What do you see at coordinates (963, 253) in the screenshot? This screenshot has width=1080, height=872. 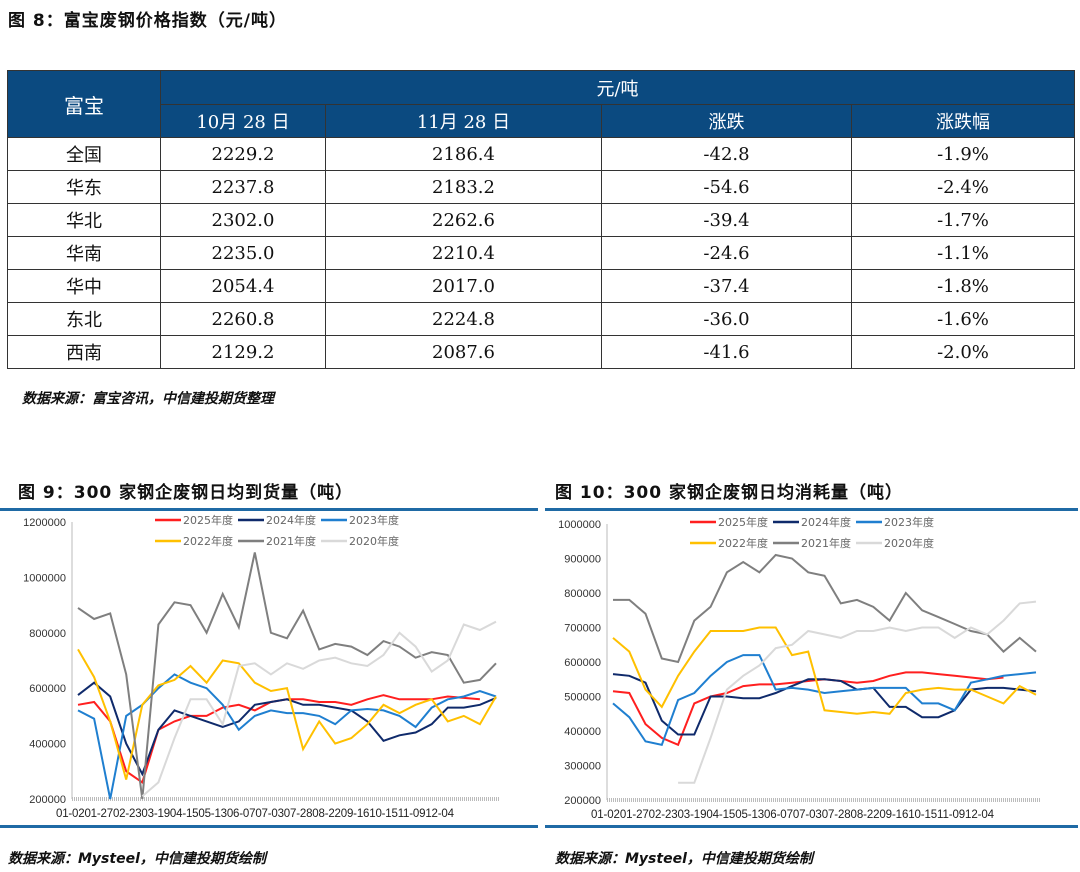 I see `table-cell: -1.1%` at bounding box center [963, 253].